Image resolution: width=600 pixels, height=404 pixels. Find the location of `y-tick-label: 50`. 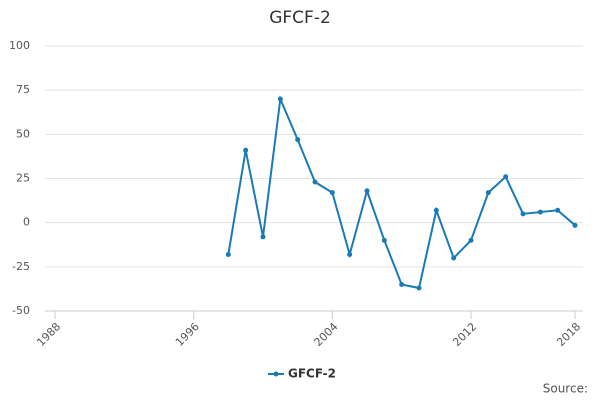

y-tick-label: 50 is located at coordinates (23, 133).